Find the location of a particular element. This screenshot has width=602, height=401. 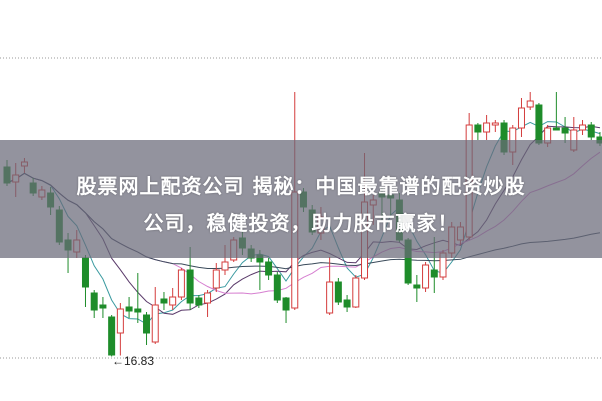

low-price-annotation: ←16.83 is located at coordinates (133, 361).